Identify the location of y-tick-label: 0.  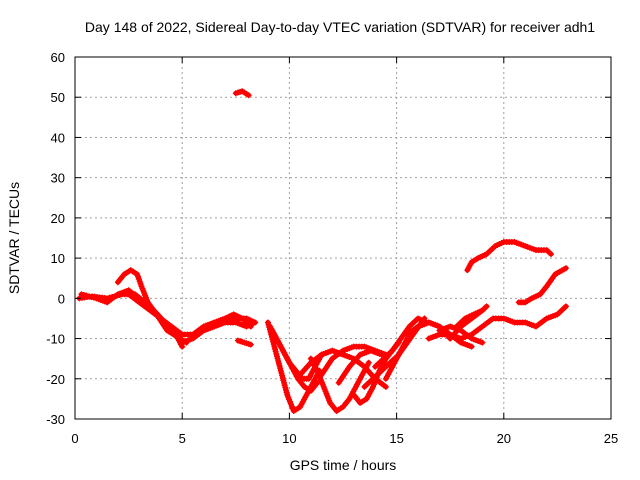
(61, 298).